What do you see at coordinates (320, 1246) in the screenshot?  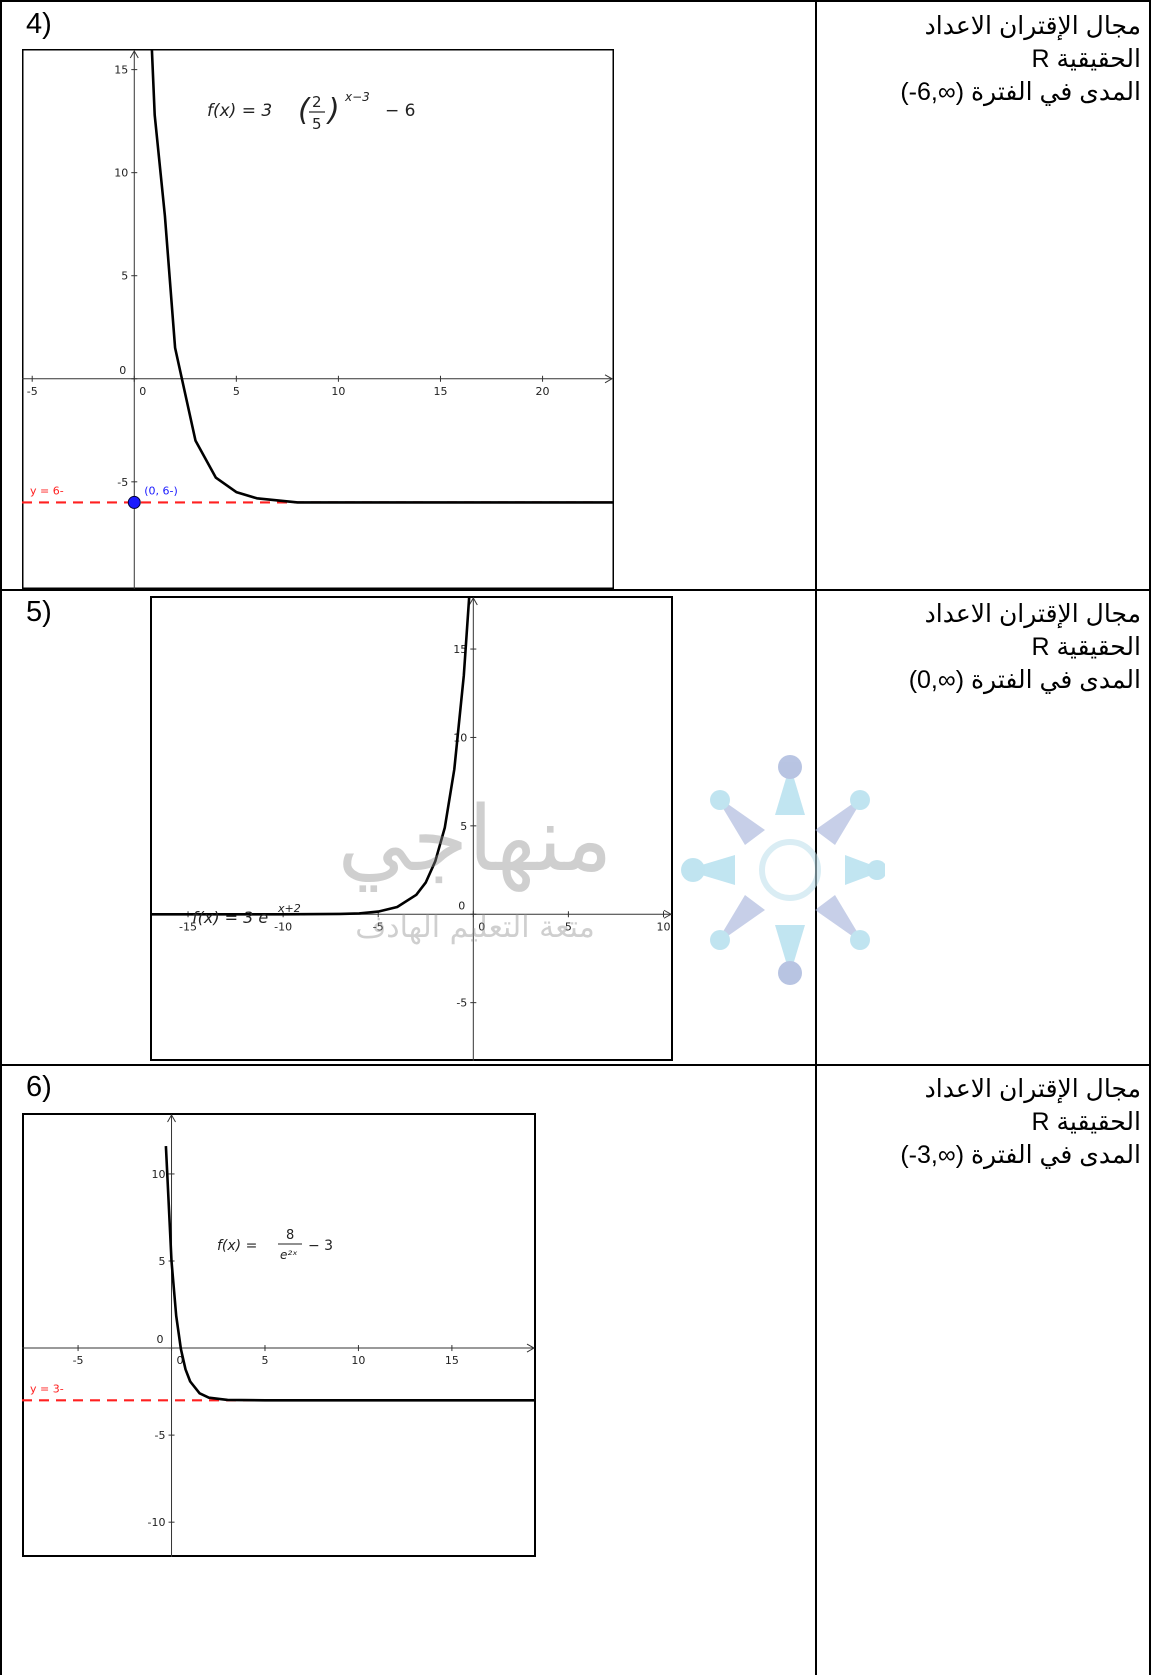 I see `formula-suffix: − 3` at bounding box center [320, 1246].